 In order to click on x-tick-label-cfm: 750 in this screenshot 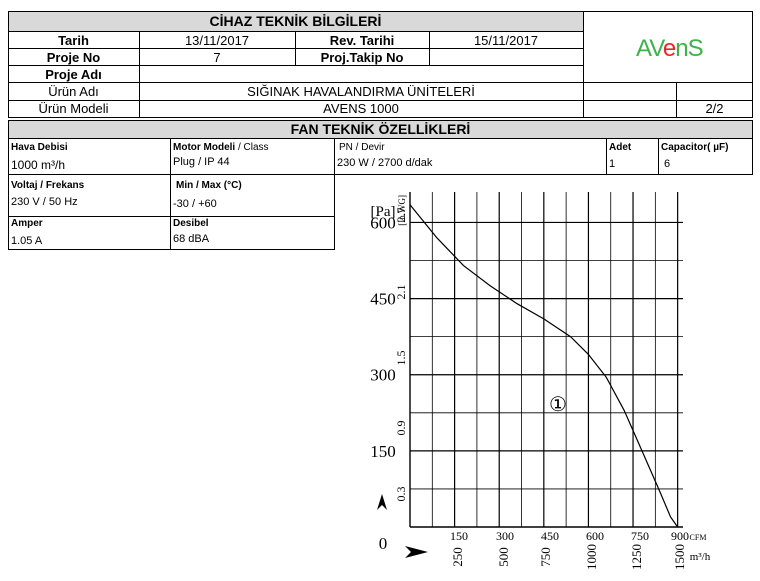, I will do `click(640, 536)`.